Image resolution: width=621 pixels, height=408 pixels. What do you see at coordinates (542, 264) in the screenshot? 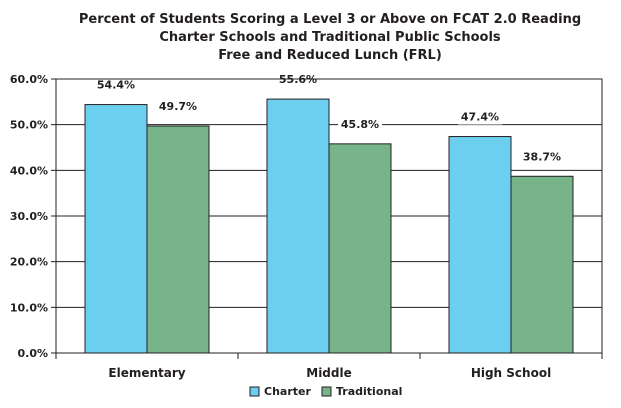
I see `bar-traditional-high-school` at bounding box center [542, 264].